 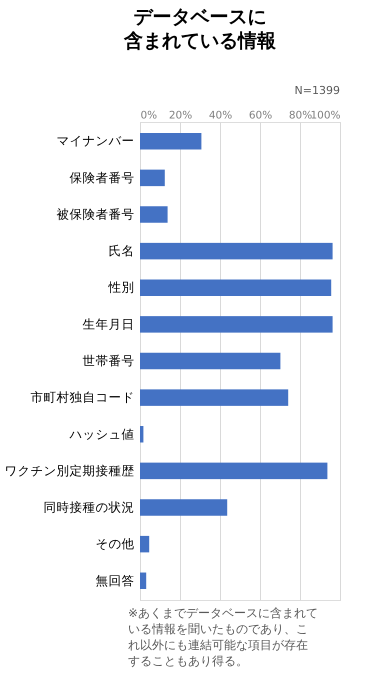 I want to click on y-tick-label: マイナンバー, so click(x=95, y=140).